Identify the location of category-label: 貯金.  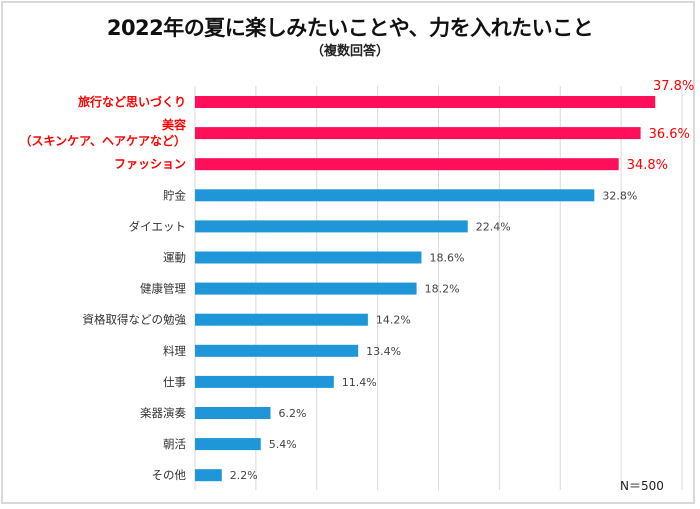
(174, 195).